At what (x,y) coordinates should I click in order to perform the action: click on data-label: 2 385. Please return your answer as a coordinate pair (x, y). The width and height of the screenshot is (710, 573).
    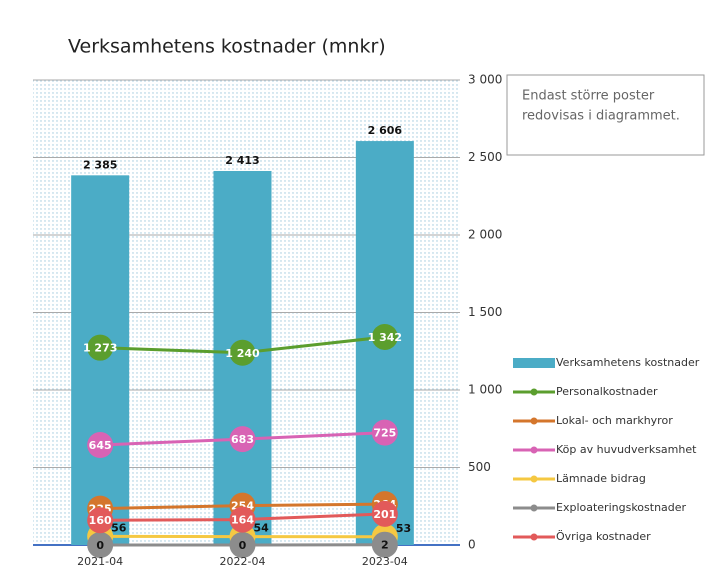
    Looking at the image, I should click on (100, 164).